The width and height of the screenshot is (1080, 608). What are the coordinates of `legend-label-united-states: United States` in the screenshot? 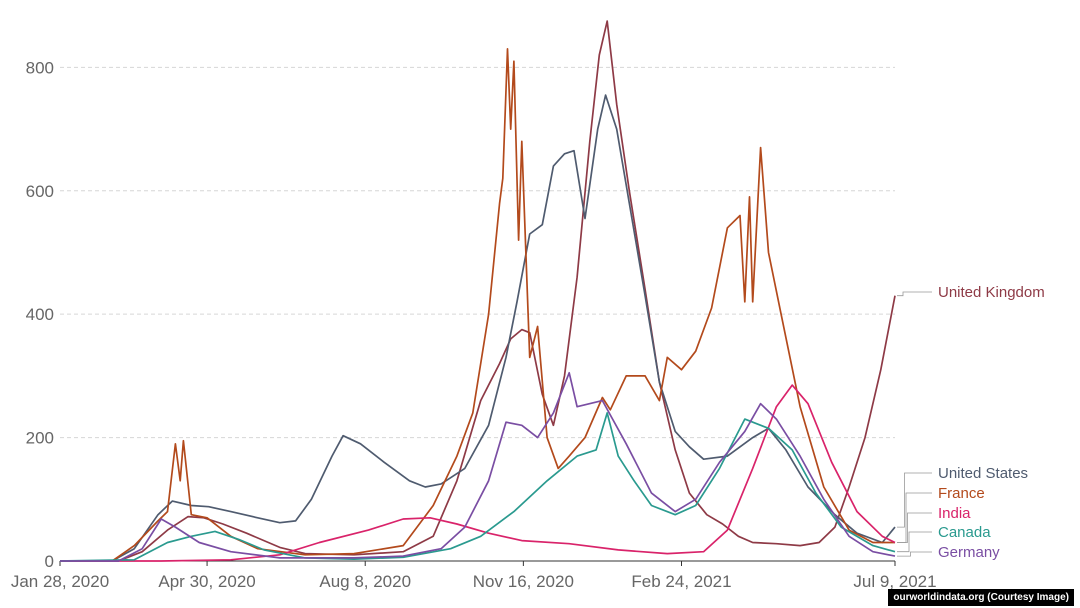 It's located at (983, 473).